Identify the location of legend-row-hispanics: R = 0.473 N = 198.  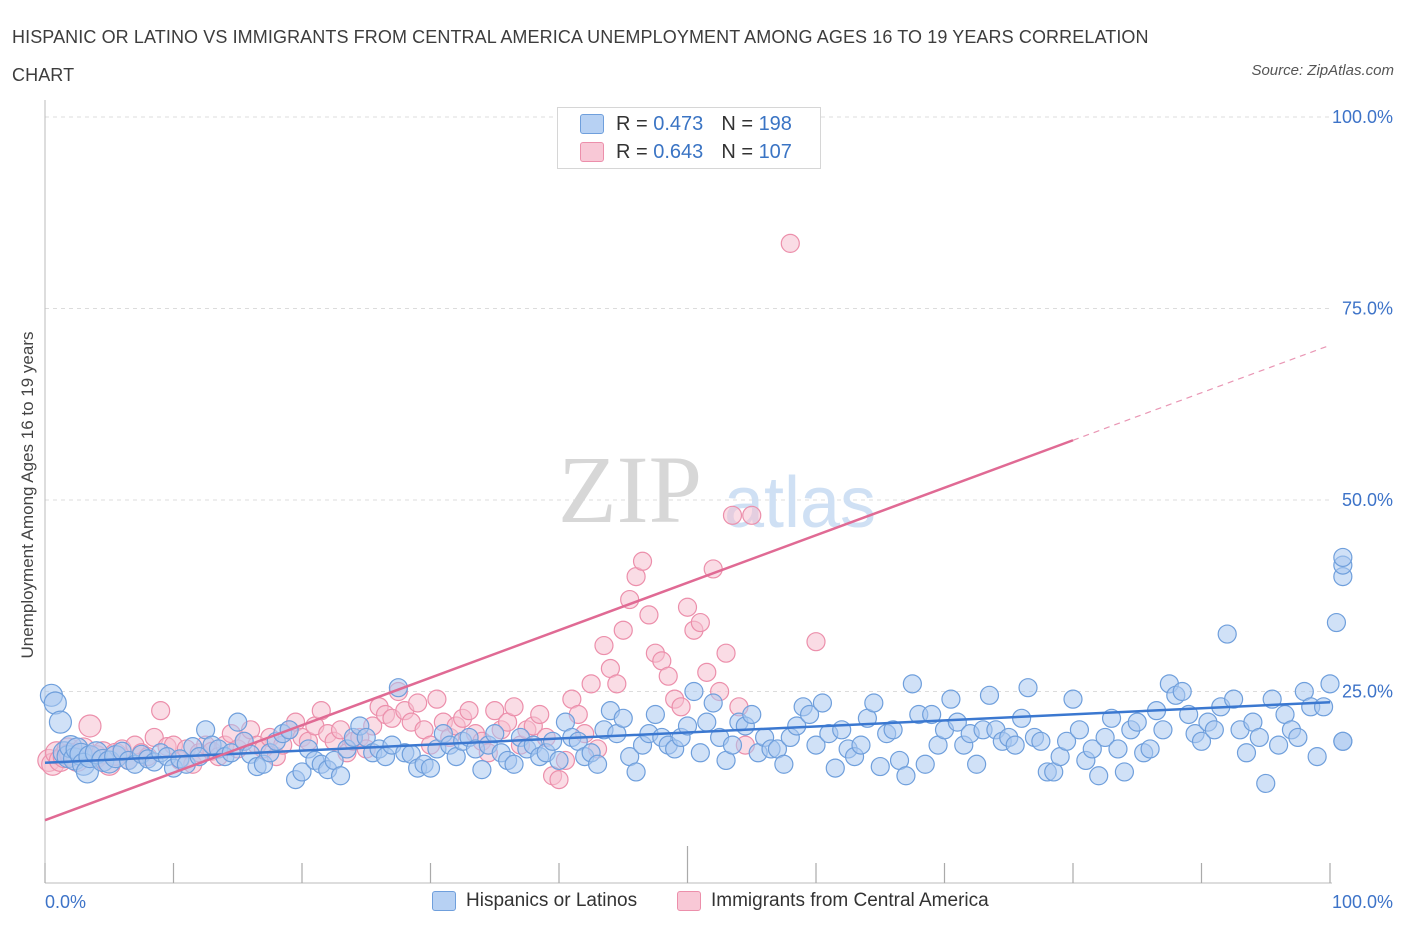
(686, 124).